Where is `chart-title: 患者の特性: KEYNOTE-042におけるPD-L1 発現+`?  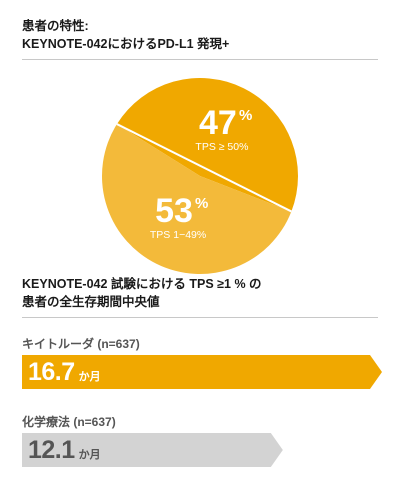
chart-title: 患者の特性: KEYNOTE-042におけるPD-L1 発現+ is located at coordinates (202, 35).